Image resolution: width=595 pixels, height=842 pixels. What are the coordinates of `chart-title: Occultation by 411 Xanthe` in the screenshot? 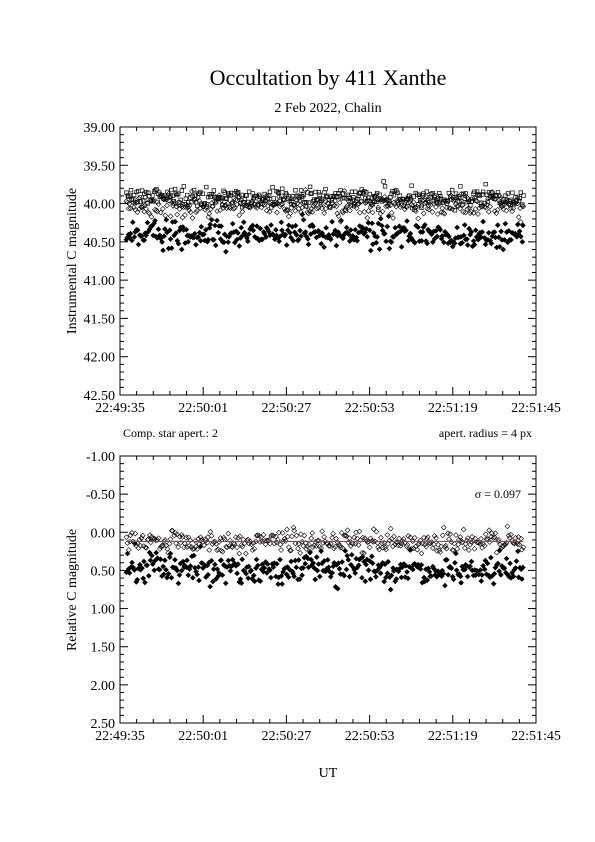 It's located at (328, 77).